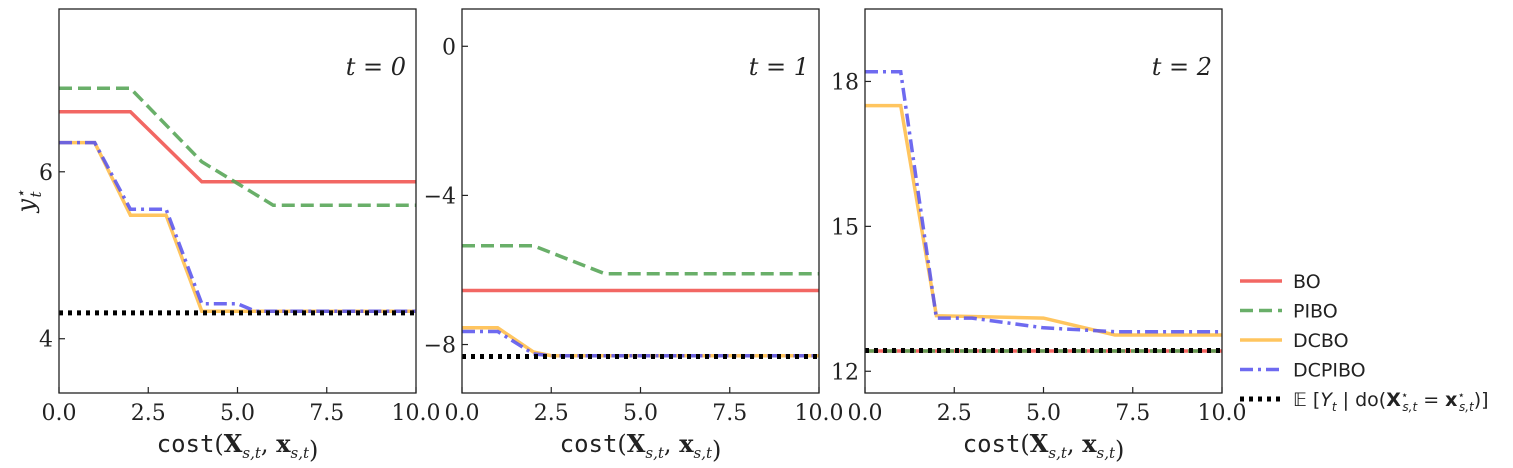 The height and width of the screenshot is (468, 1513). I want to click on legend-entry-e-y-t-do-x-s-t-x-s-t: 𝔼 [Yt | do(X⋆ s,t = x⋆ s,t)], so click(1364, 401).